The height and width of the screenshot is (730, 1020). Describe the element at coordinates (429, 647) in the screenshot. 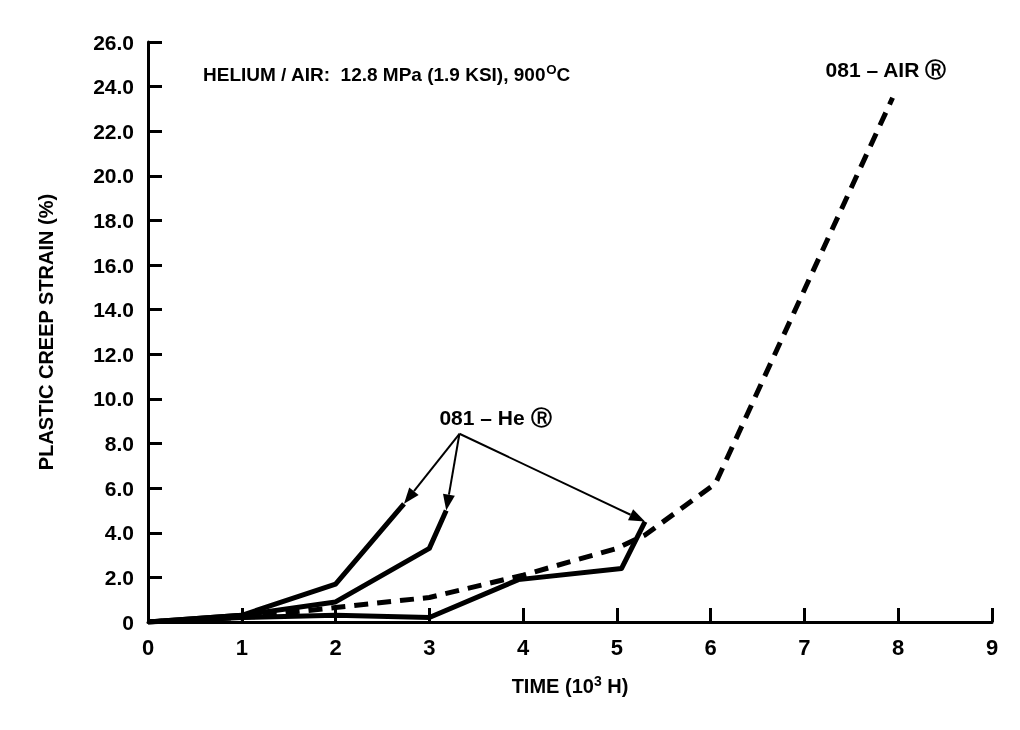

I see `x-tick-label: 3` at that location.